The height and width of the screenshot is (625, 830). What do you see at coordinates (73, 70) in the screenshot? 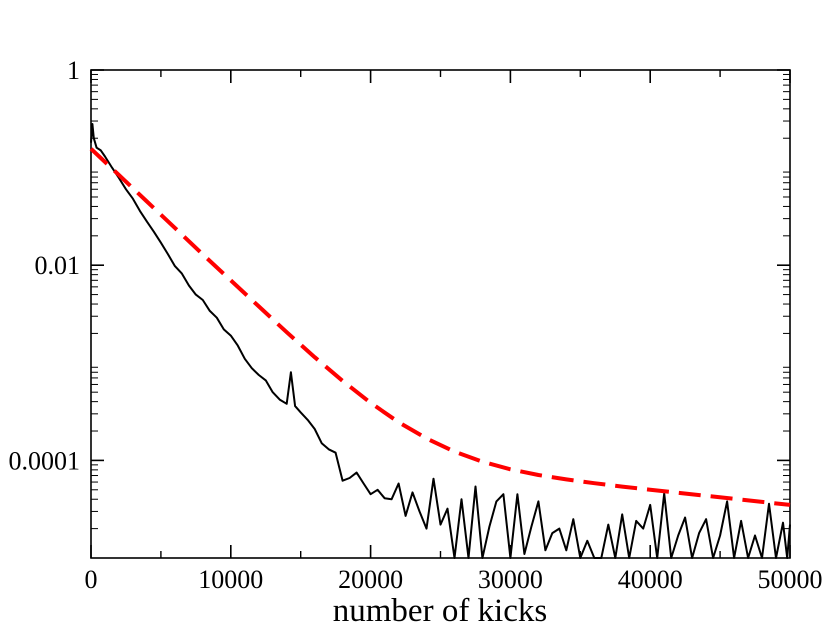
I see `y-tick-label: 1` at bounding box center [73, 70].